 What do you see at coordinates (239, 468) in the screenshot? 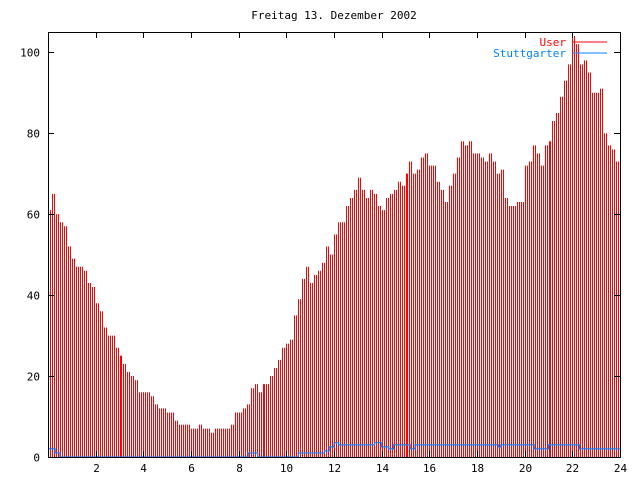
I see `x-tick-label: 8` at bounding box center [239, 468].